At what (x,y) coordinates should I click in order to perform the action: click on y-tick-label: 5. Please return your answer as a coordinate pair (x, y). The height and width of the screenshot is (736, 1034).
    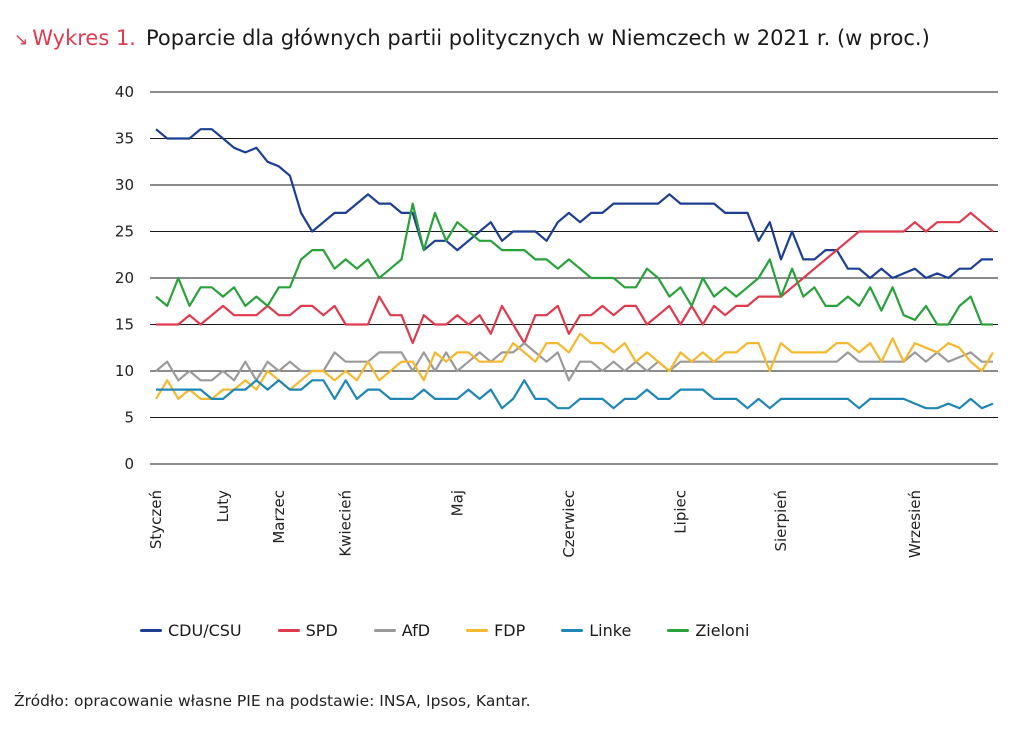
    Looking at the image, I should click on (129, 418).